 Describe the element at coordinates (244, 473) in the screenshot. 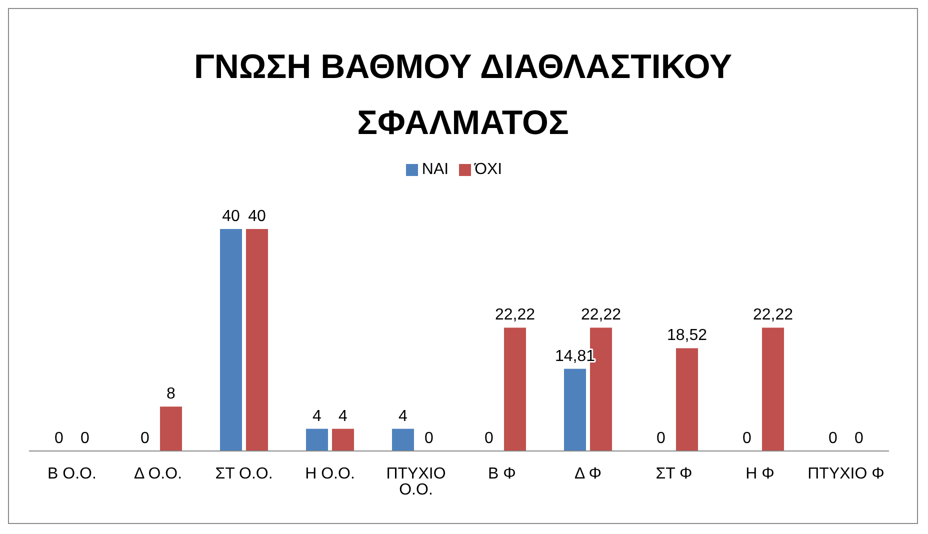

I see `x-tick-label: ΣΤ Ο.Ο.` at that location.